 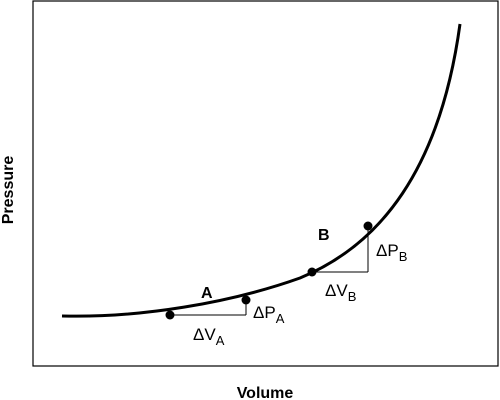 I want to click on delta-p-b-subscript: B, so click(x=403, y=256).